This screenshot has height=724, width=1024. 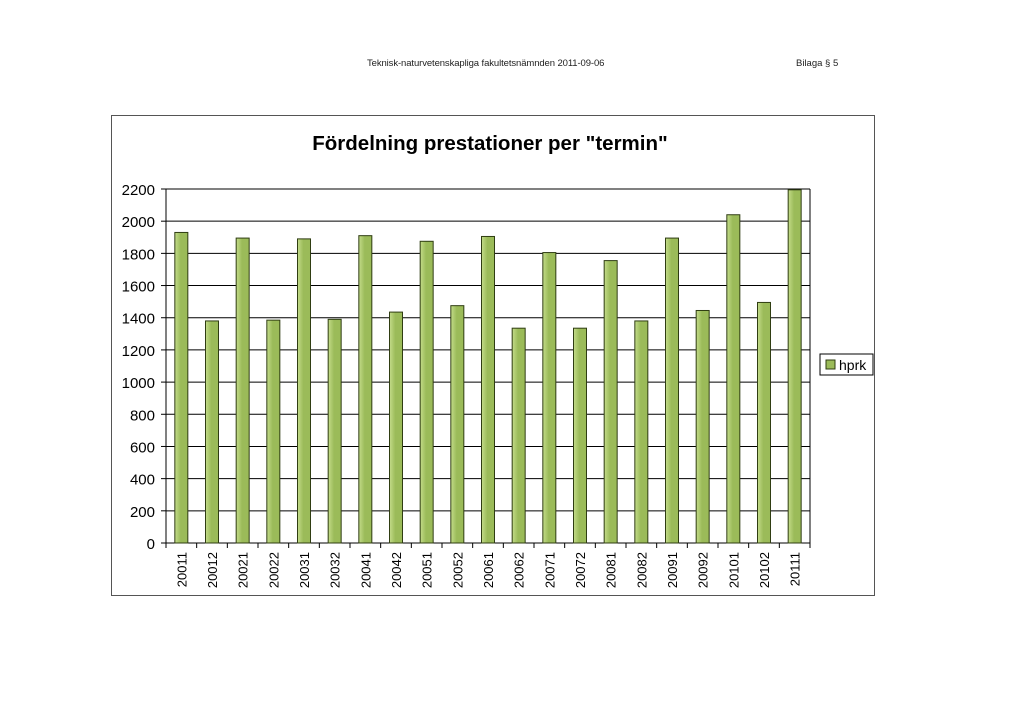 What do you see at coordinates (142, 512) in the screenshot?
I see `y-tick-label: 200` at bounding box center [142, 512].